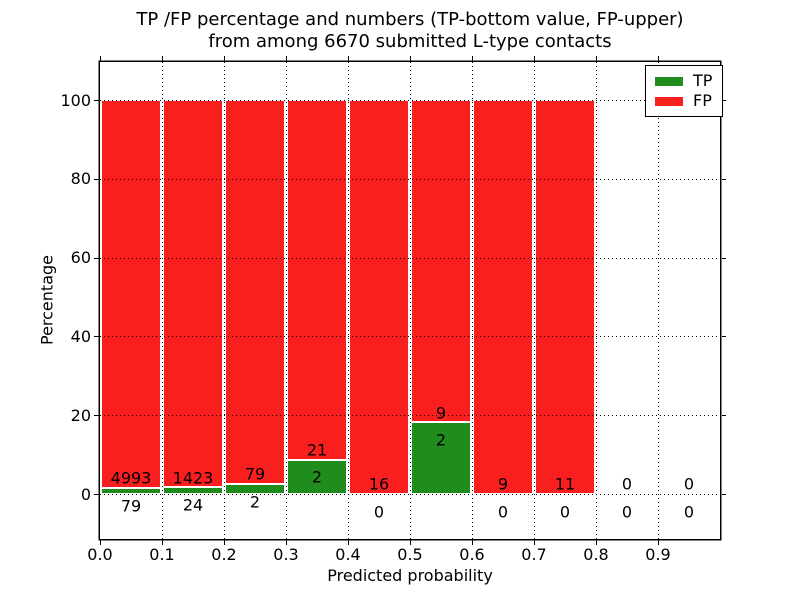 The height and width of the screenshot is (600, 800). What do you see at coordinates (193, 478) in the screenshot?
I see `fp-count-label: 1423` at bounding box center [193, 478].